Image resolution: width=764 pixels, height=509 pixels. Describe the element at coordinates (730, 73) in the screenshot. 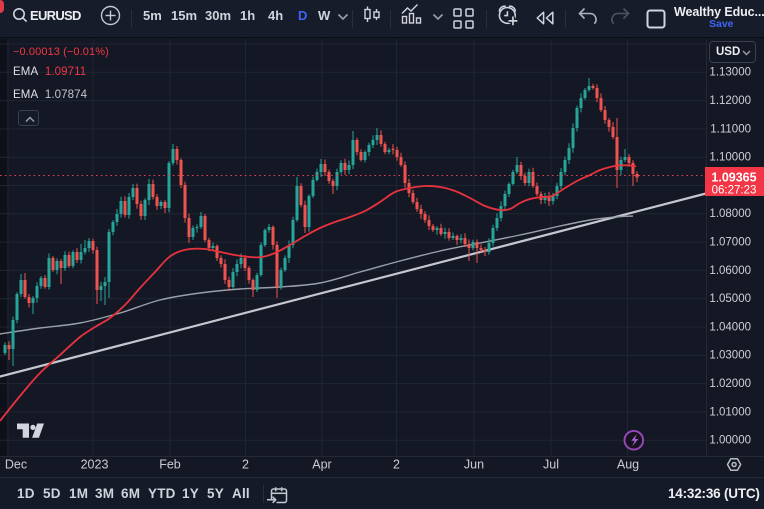

I see `svg-text: 1.13000` at that location.